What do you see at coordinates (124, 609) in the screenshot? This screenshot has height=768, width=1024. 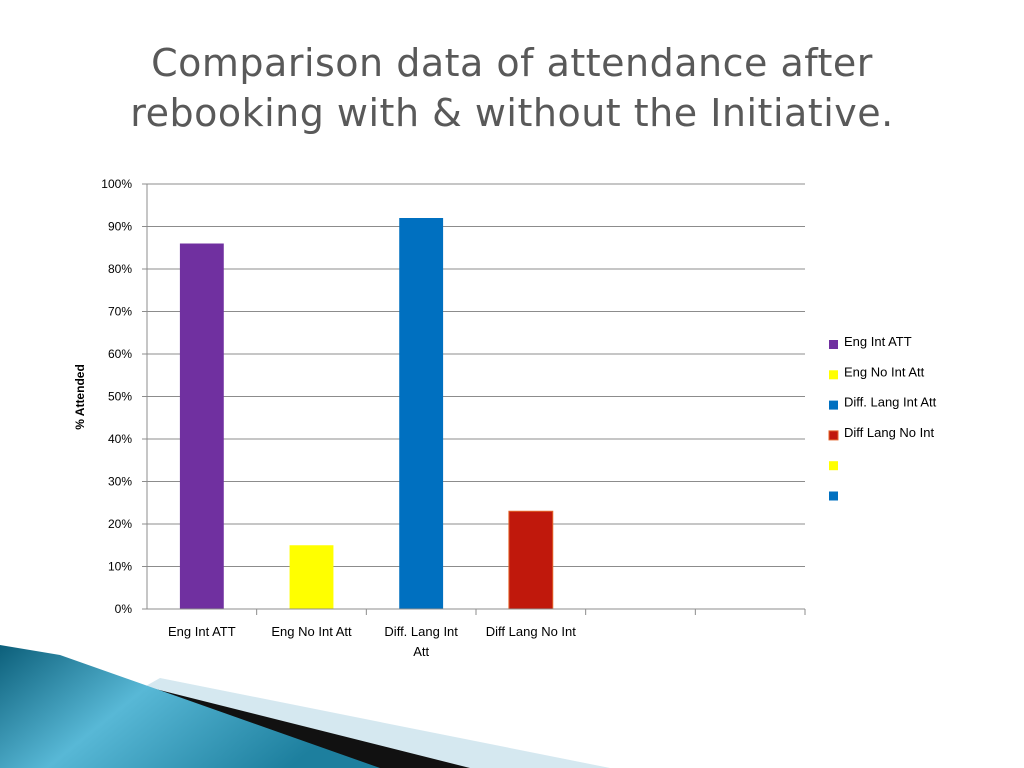 I see `y-tick-label: 0%` at bounding box center [124, 609].